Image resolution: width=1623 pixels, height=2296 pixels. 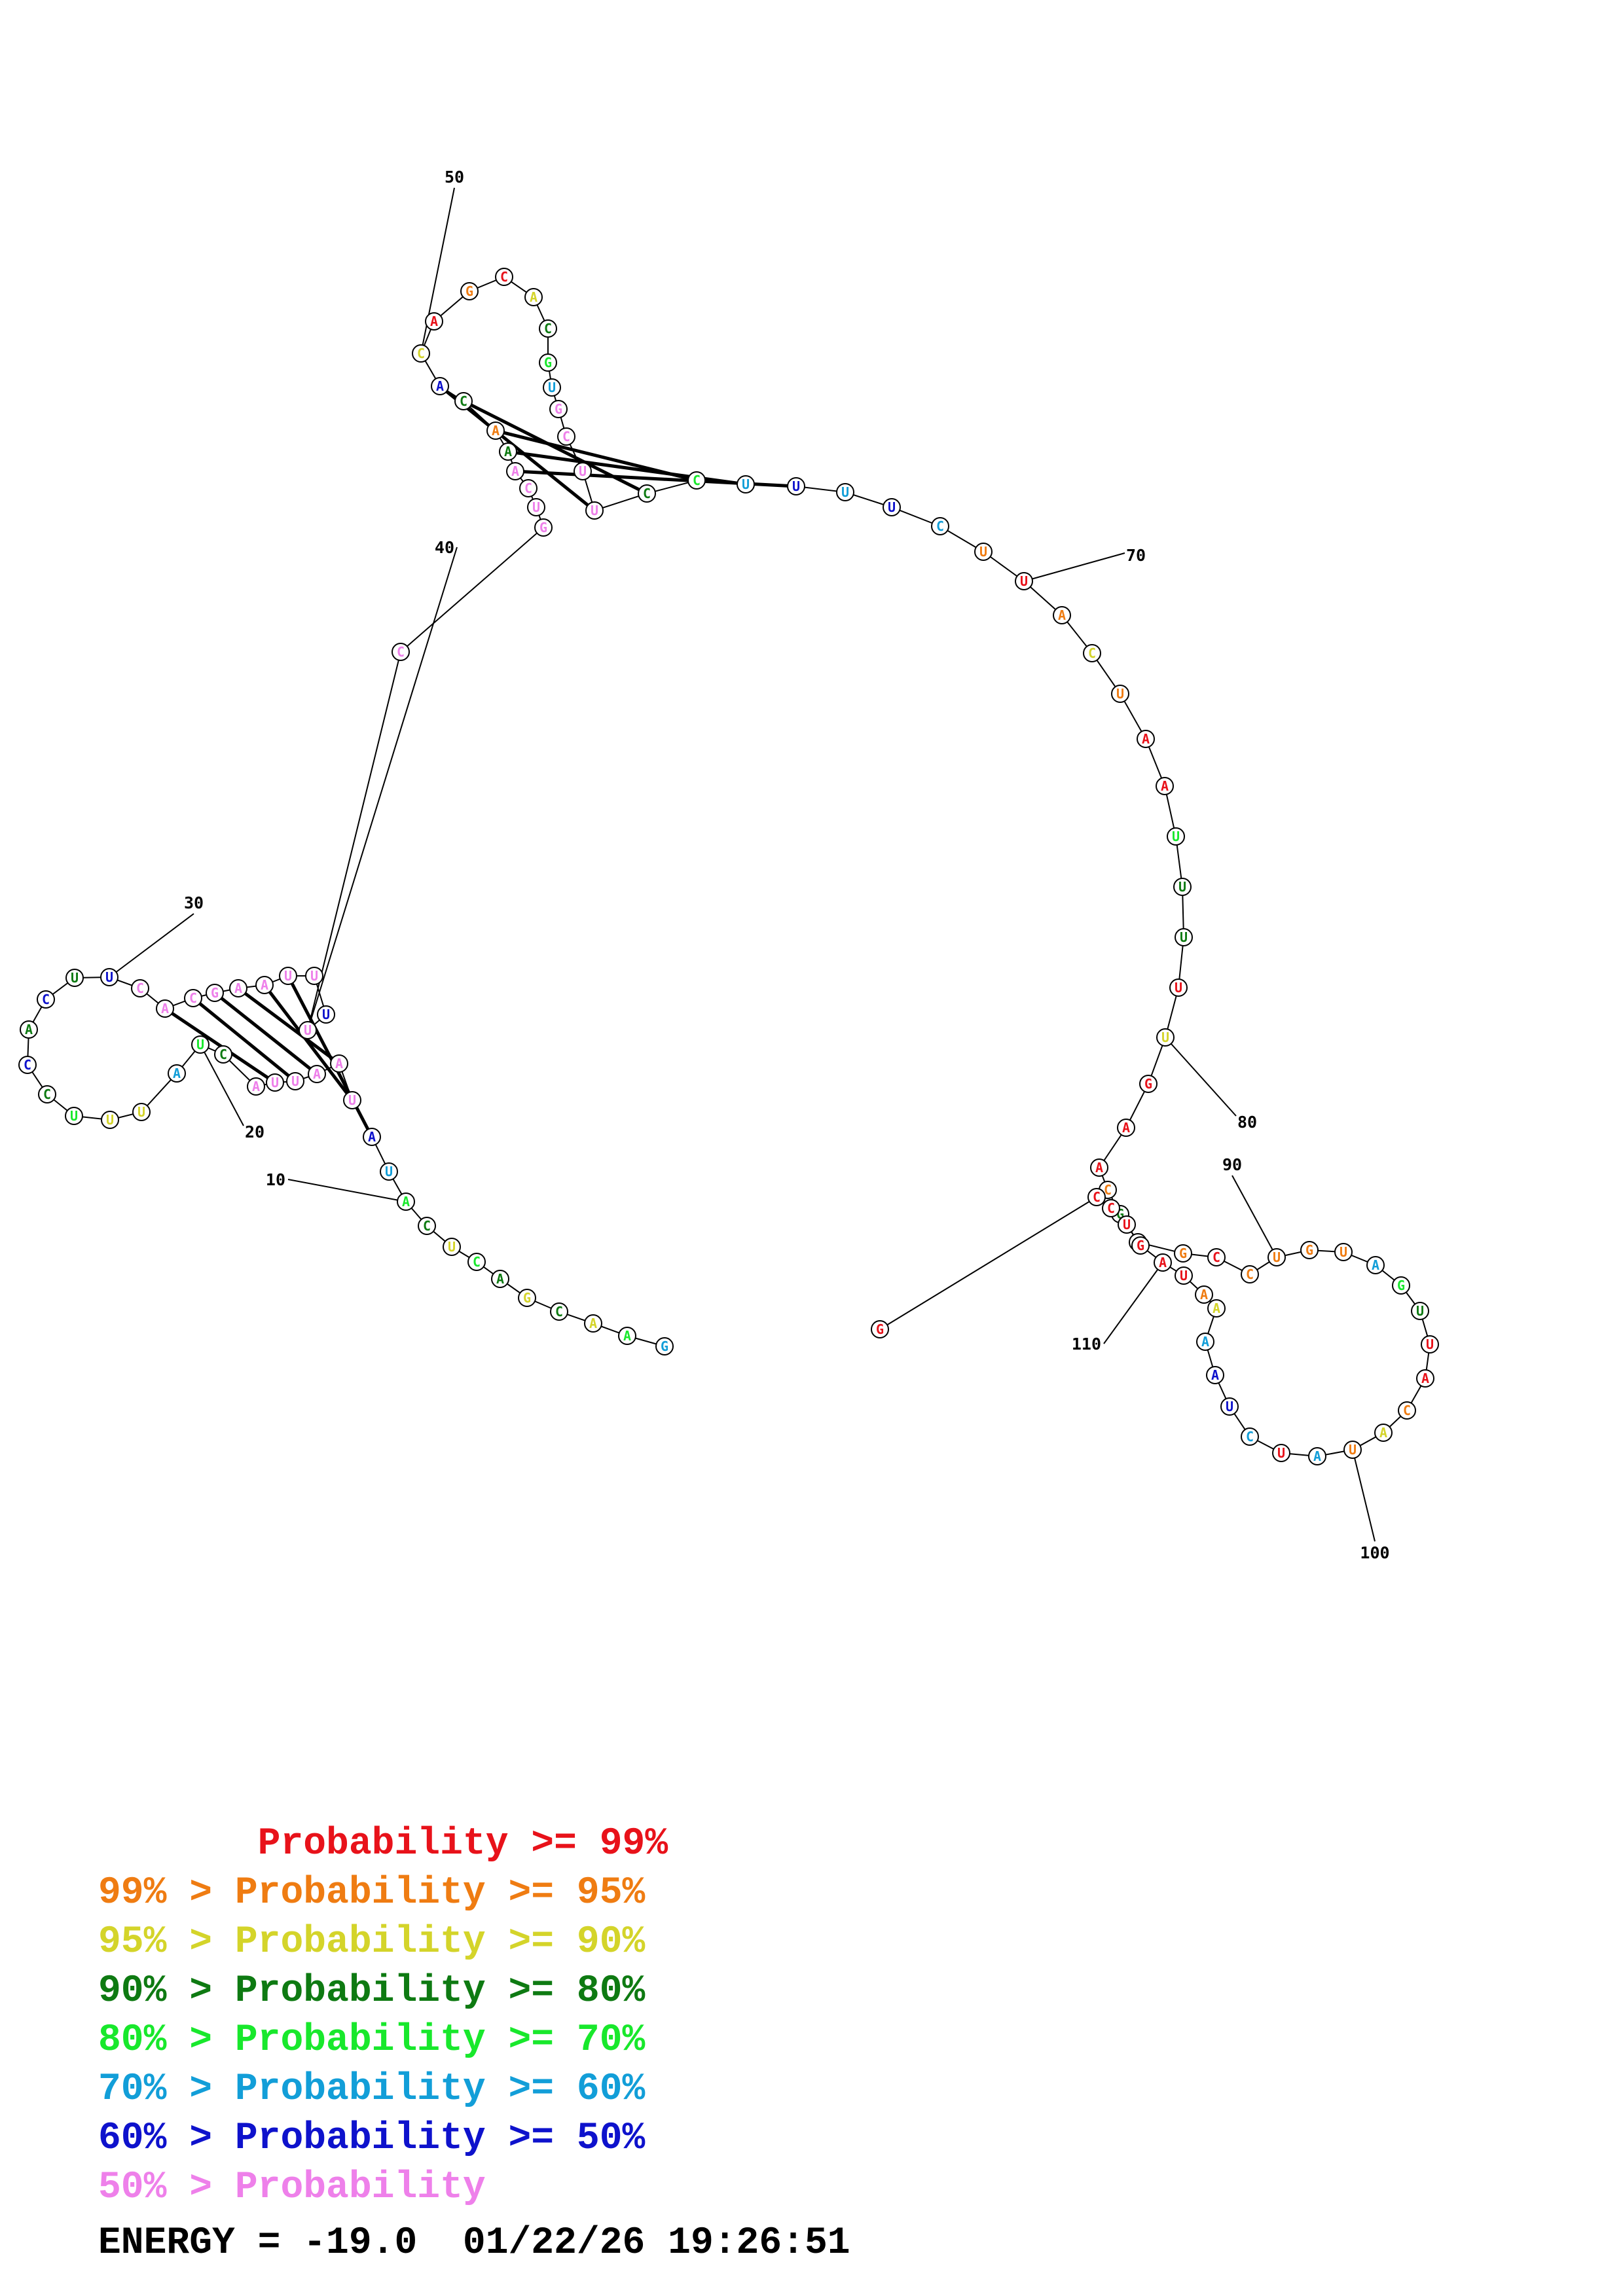 What do you see at coordinates (1374, 1552) in the screenshot?
I see `position-label-100: 100` at bounding box center [1374, 1552].